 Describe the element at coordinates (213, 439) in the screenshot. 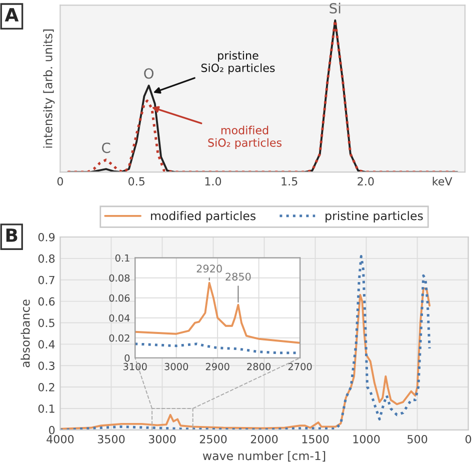

I see `x-tick-label: 2500` at that location.